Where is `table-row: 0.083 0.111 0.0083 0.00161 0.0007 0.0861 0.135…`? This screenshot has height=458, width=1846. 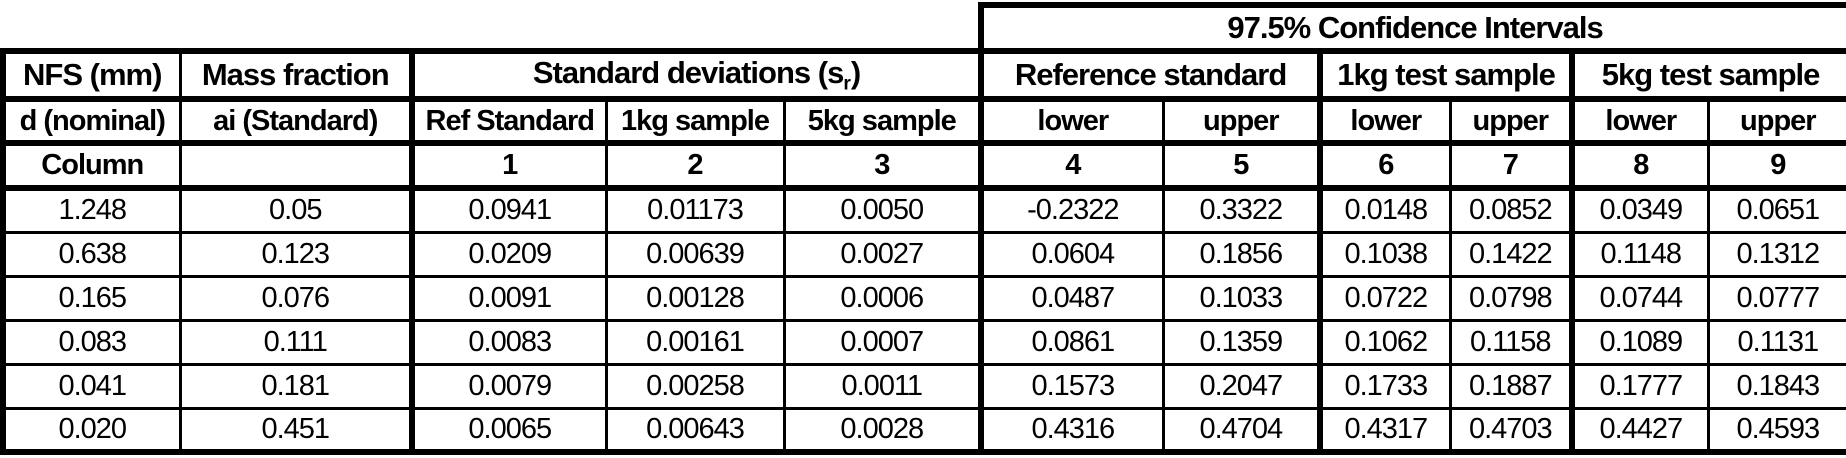 table-row: 0.083 0.111 0.0083 0.00161 0.0007 0.0861 0.135… is located at coordinates (923, 342).